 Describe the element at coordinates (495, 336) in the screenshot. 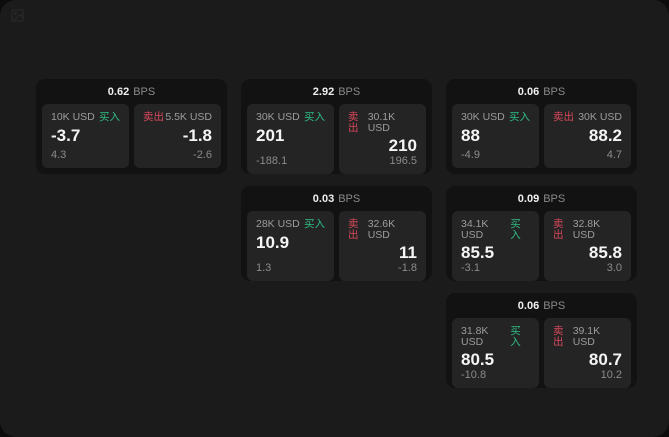

I see `buy-panel-top: 31.8K USD 买入` at that location.